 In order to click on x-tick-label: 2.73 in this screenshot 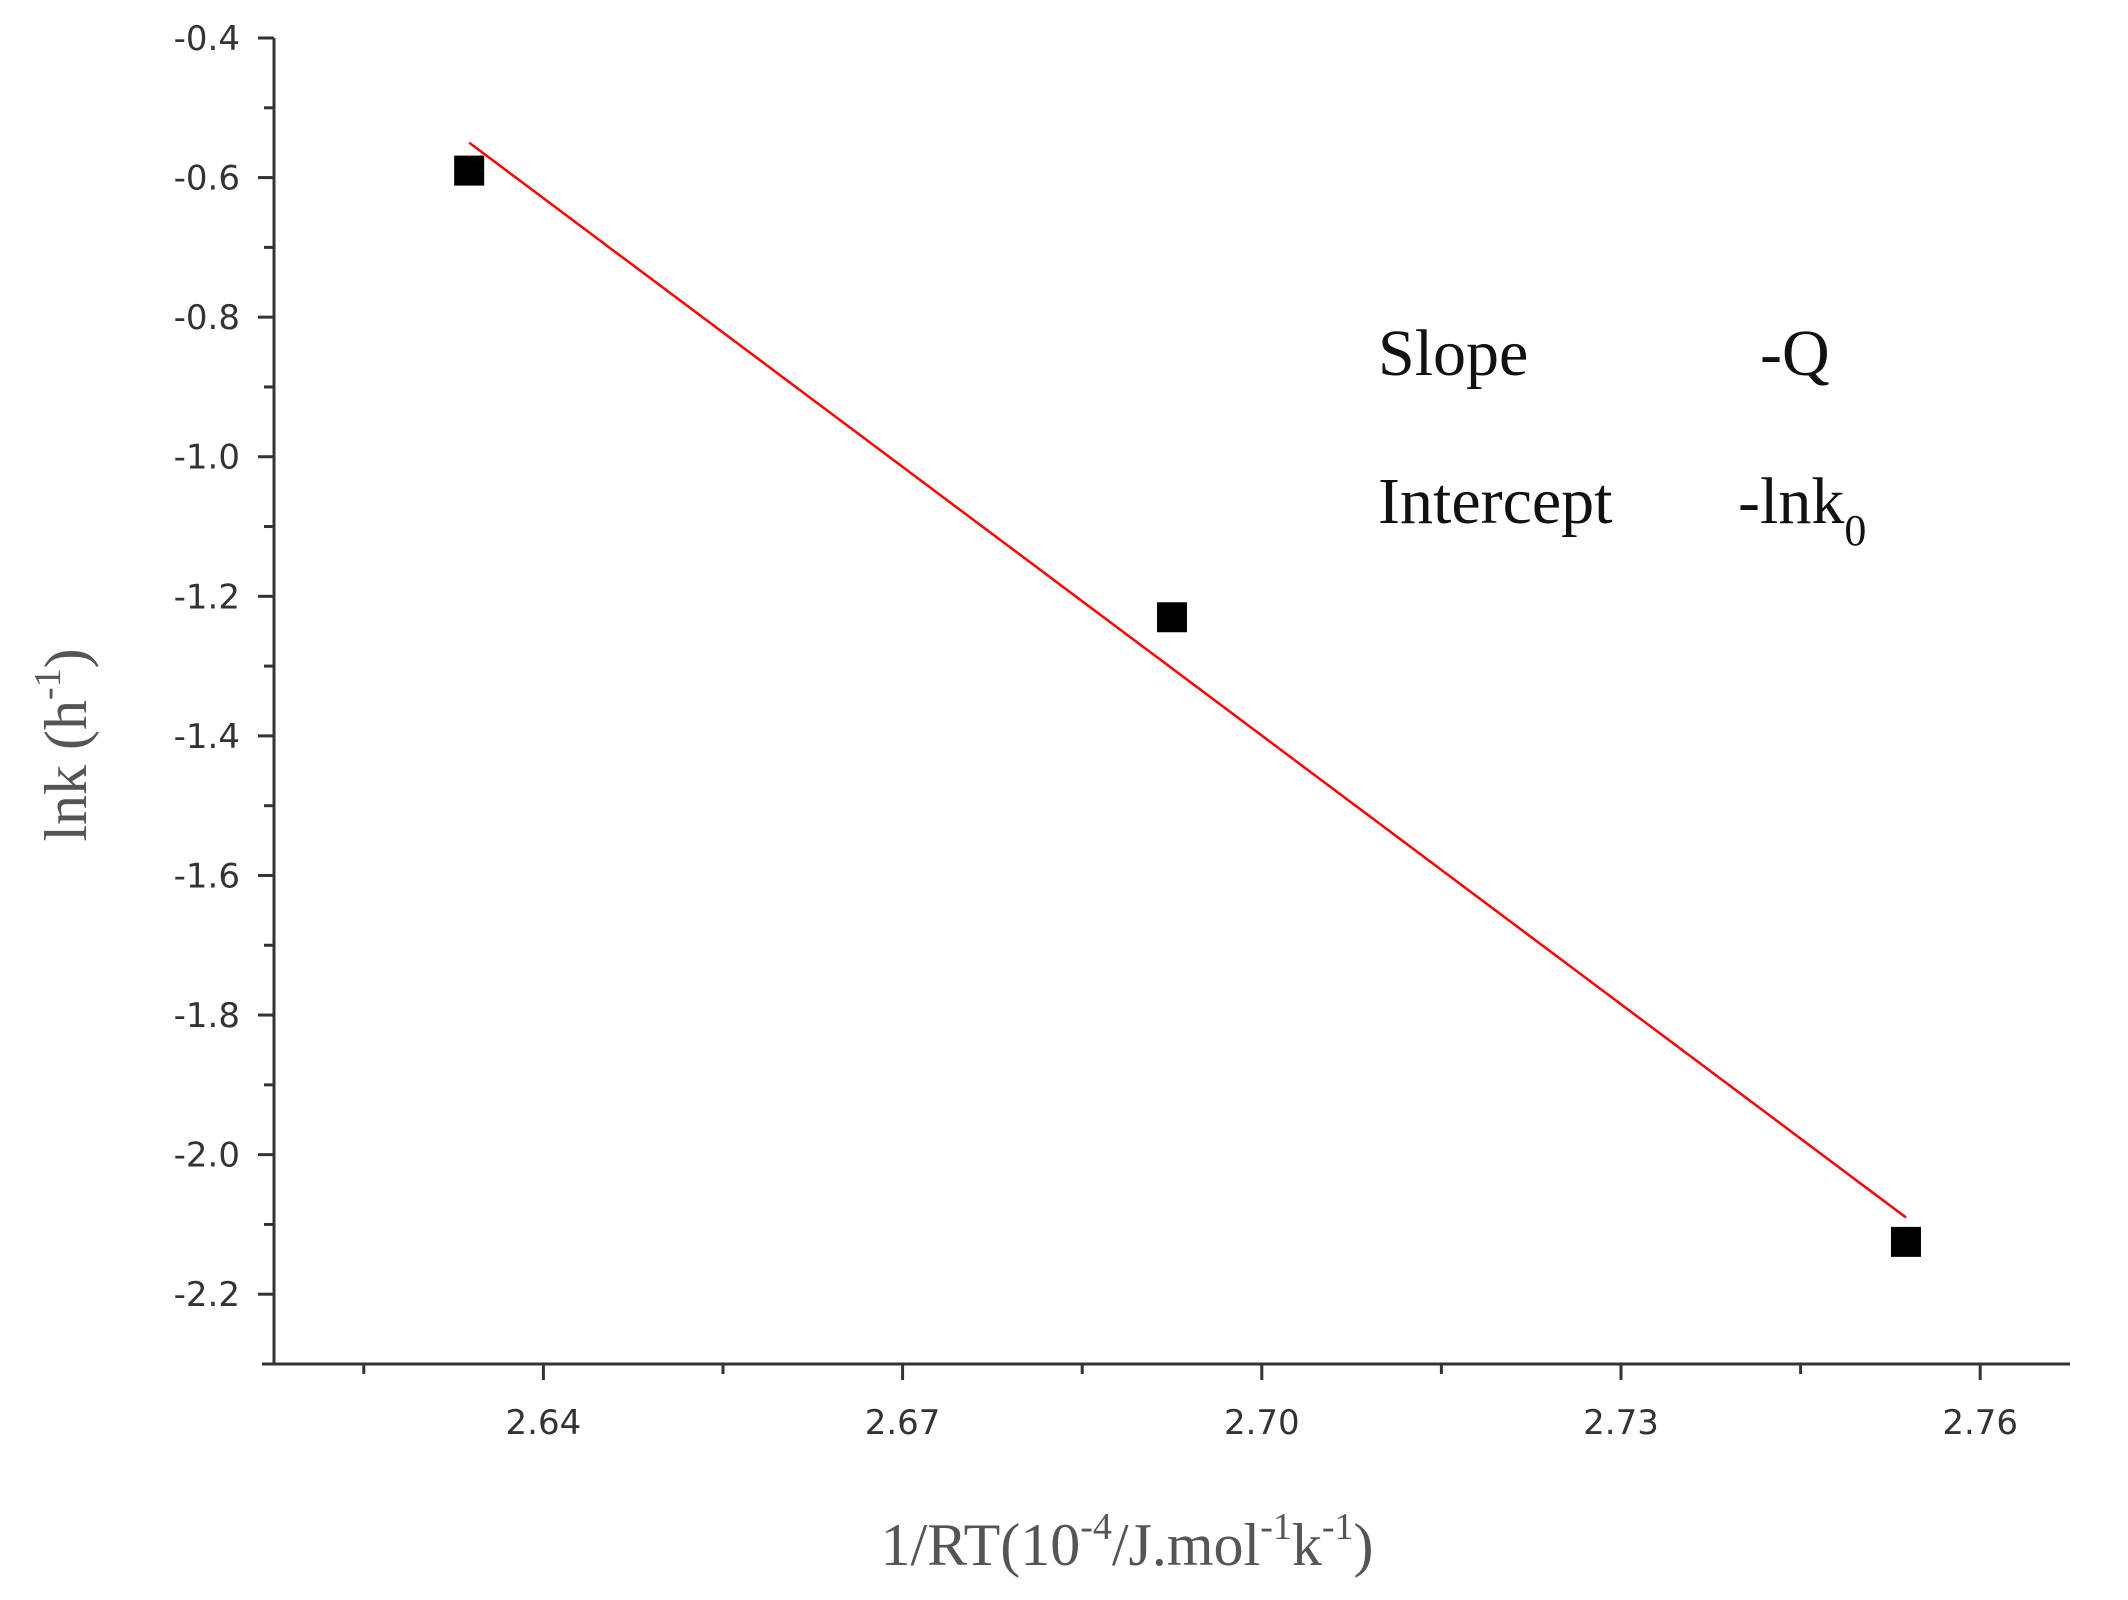, I will do `click(1621, 1423)`.